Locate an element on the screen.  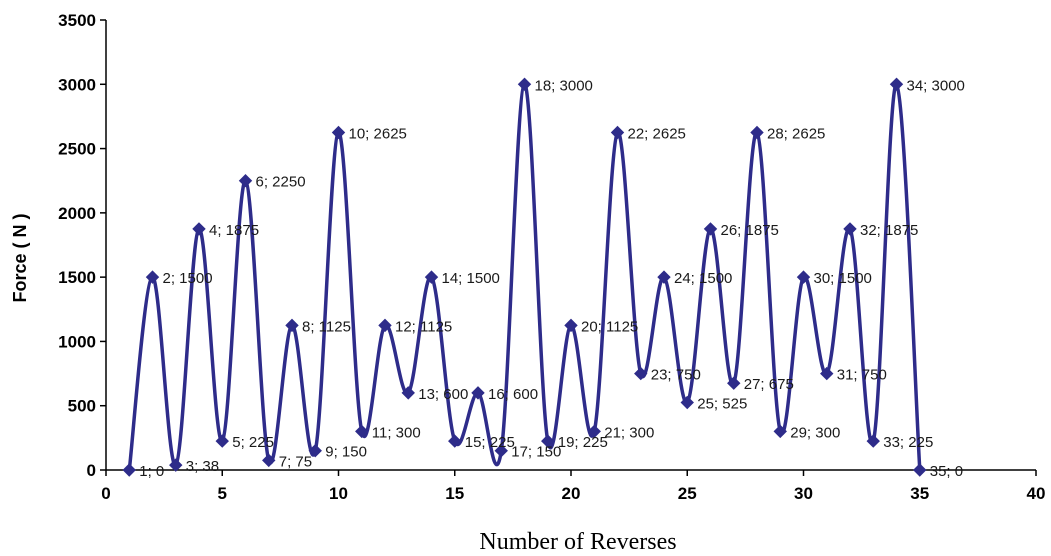
data-point-label: 28; 2625 is located at coordinates (796, 134).